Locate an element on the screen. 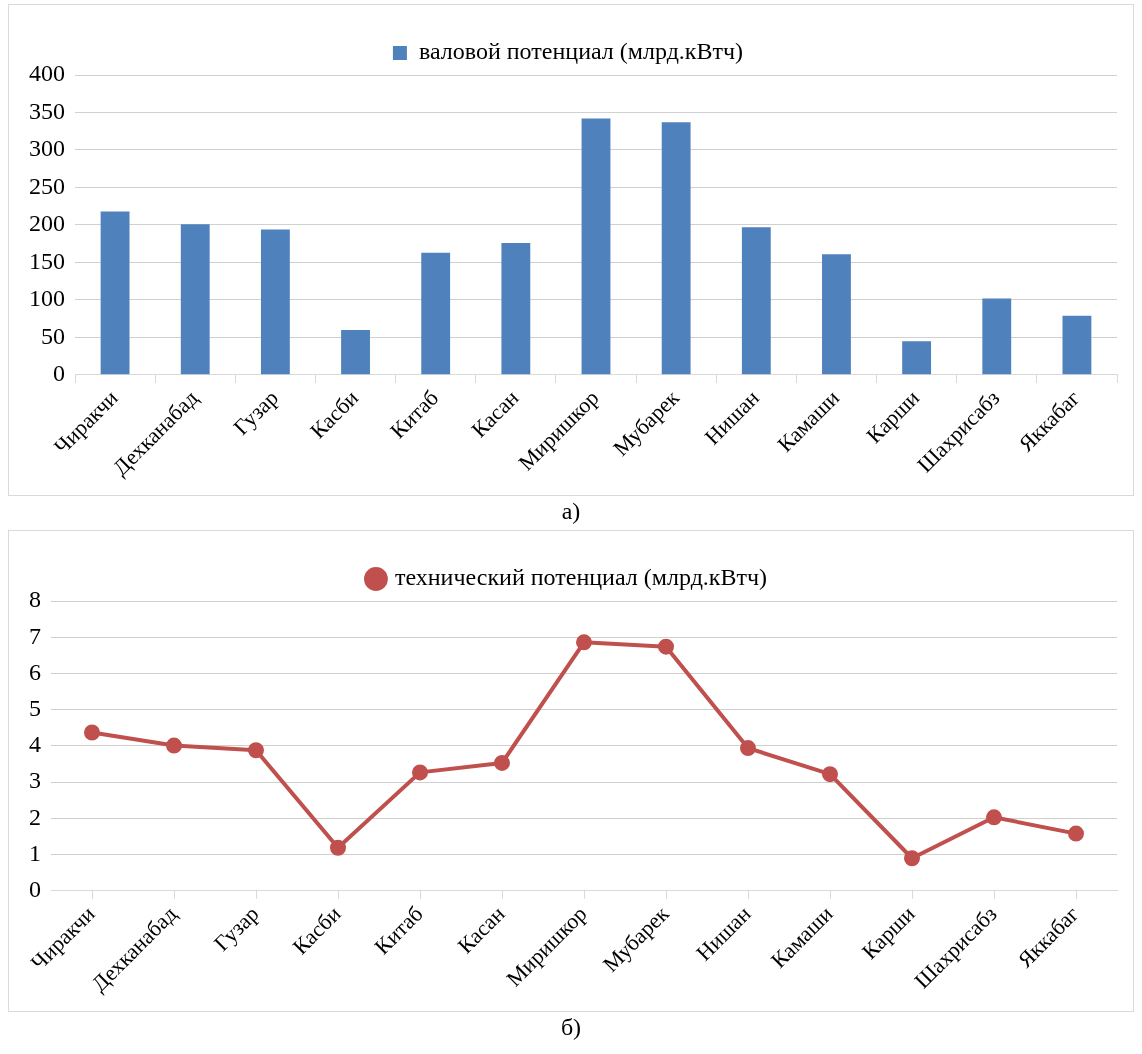 This screenshot has height=1054, width=1142. y-tick-label: 200 is located at coordinates (47, 223).